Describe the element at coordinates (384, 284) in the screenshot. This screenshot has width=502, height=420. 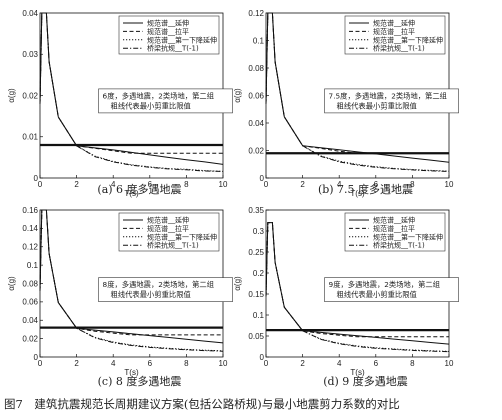
I see `annotation-text: 9度，多遇地震，2类场地，第二组` at that location.